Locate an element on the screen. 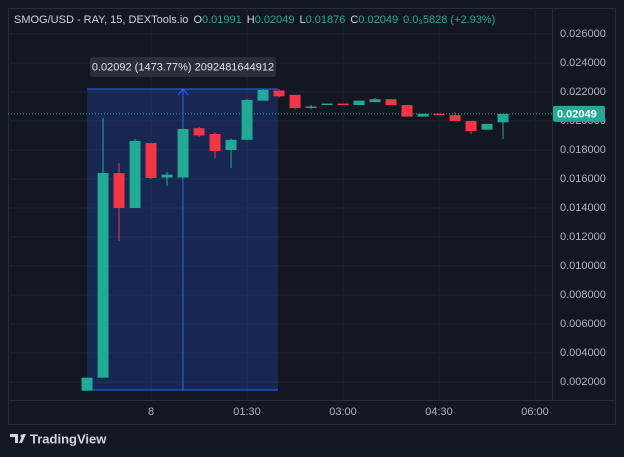 Image resolution: width=624 pixels, height=457 pixels. y-tick-label: 0.006000 is located at coordinates (583, 324).